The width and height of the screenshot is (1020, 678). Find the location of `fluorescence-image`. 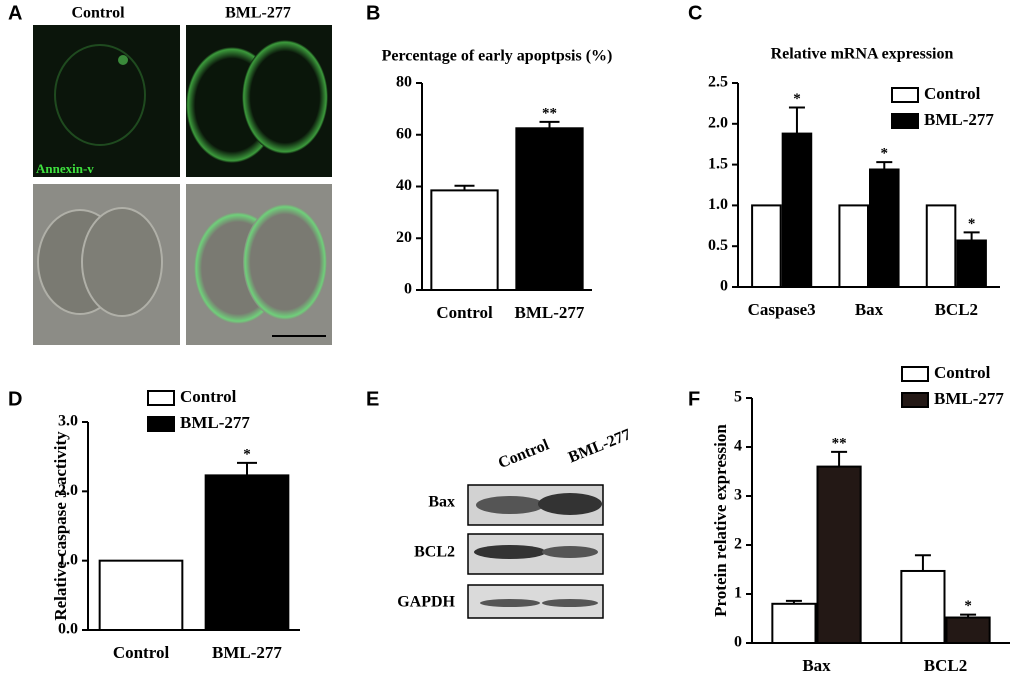

fluorescence-image is located at coordinates (182, 101).